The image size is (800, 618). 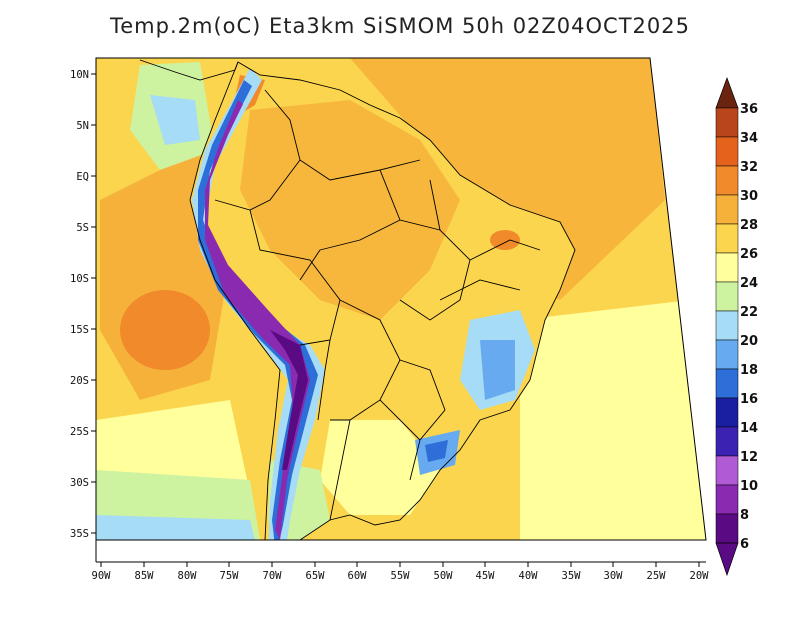 What do you see at coordinates (727, 559) in the screenshot?
I see `colorbar-bottom-arrow` at bounding box center [727, 559].